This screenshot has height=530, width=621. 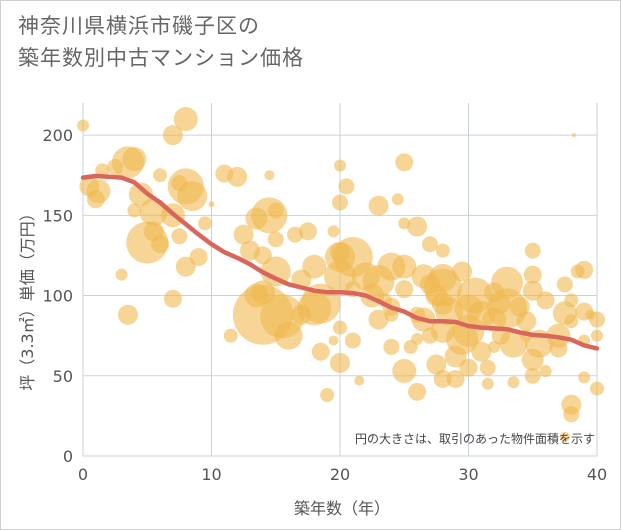 I want to click on x-tick-label: 0, so click(x=83, y=474).